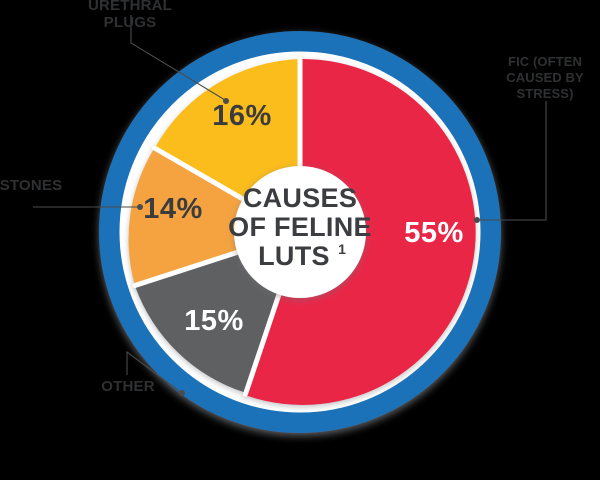 Image resolution: width=600 pixels, height=480 pixels. I want to click on center-title-superscript: 1, so click(342, 249).